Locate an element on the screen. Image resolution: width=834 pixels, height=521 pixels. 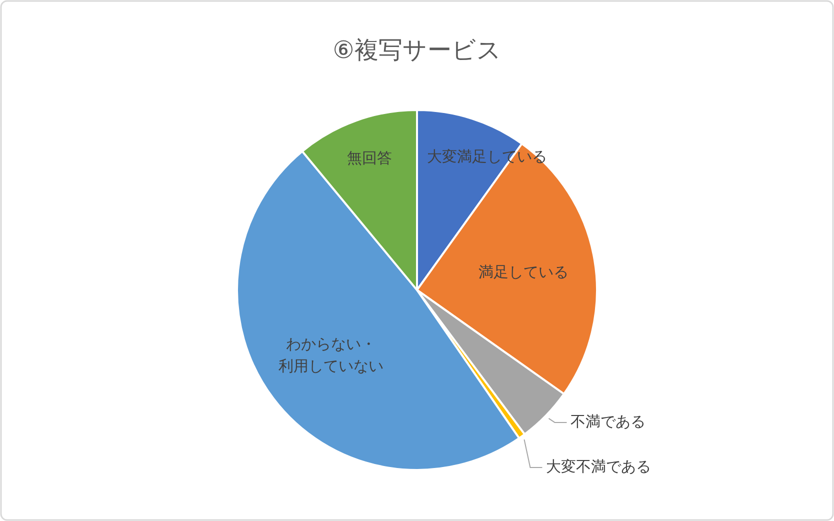
slice-label: 満足している is located at coordinates (523, 272).